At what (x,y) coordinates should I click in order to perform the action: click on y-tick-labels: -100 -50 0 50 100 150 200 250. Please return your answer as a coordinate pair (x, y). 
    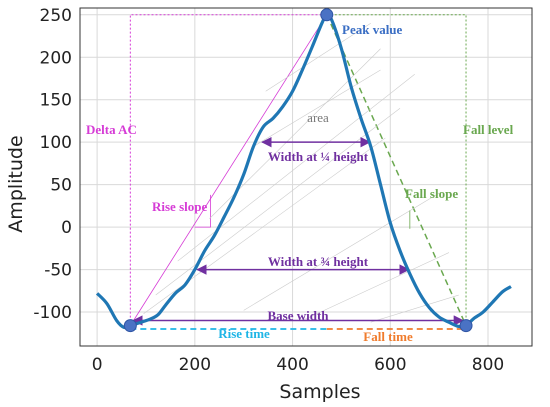
    Looking at the image, I should click on (52, 164).